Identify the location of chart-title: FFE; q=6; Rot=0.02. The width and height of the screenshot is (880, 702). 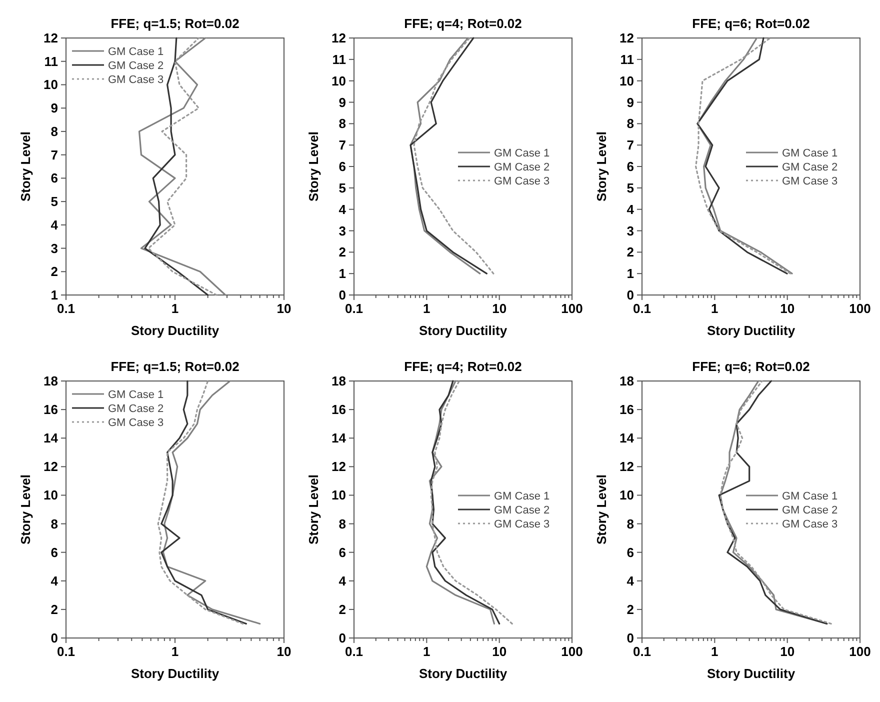
(751, 23).